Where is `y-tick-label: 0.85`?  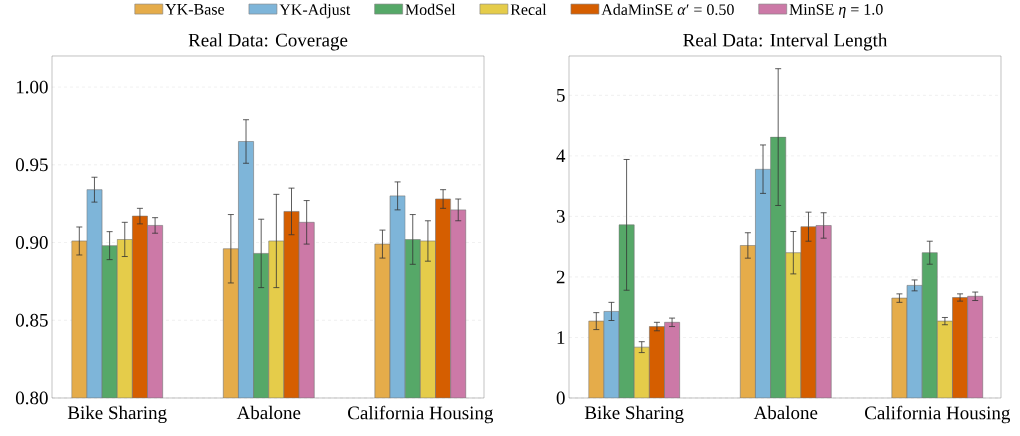 y-tick-label: 0.85 is located at coordinates (31, 320).